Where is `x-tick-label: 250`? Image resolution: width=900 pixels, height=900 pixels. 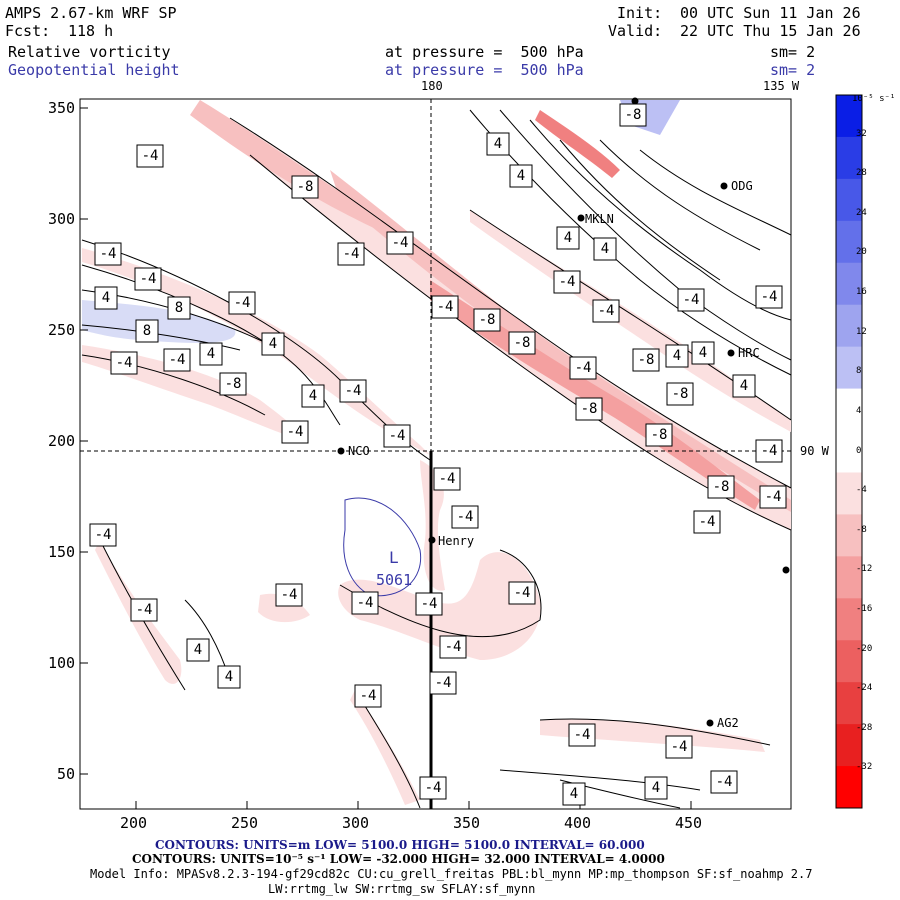
x-tick-label: 250 is located at coordinates (245, 823).